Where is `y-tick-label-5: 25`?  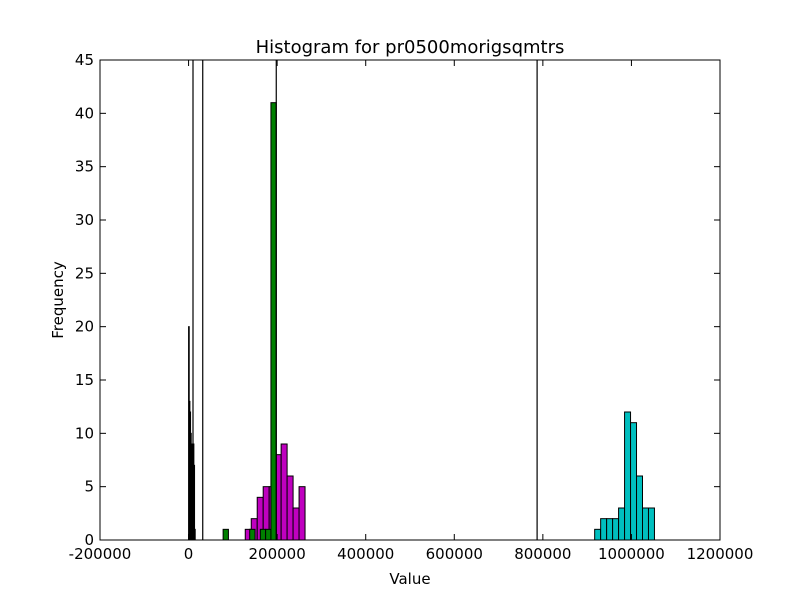
y-tick-label-5: 25 is located at coordinates (84, 273).